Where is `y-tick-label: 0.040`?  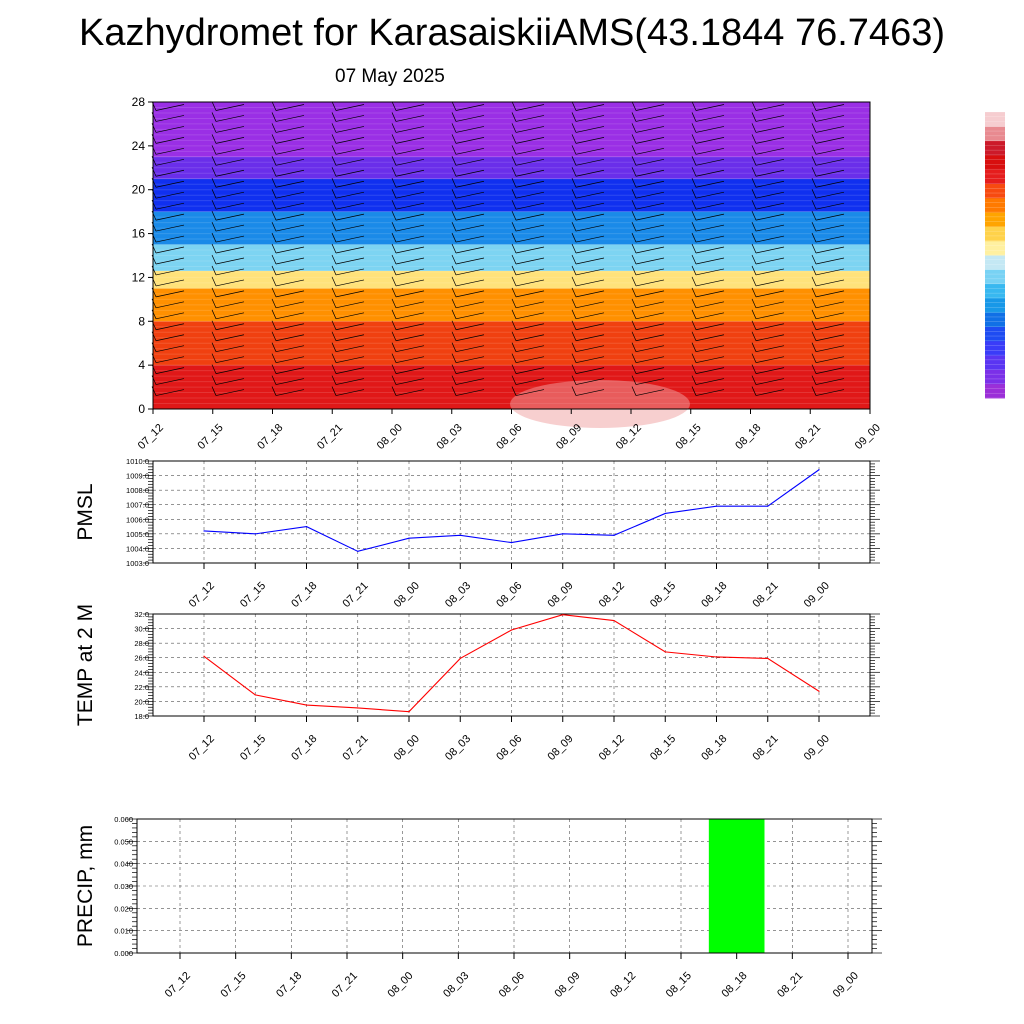 y-tick-label: 0.040 is located at coordinates (123, 864).